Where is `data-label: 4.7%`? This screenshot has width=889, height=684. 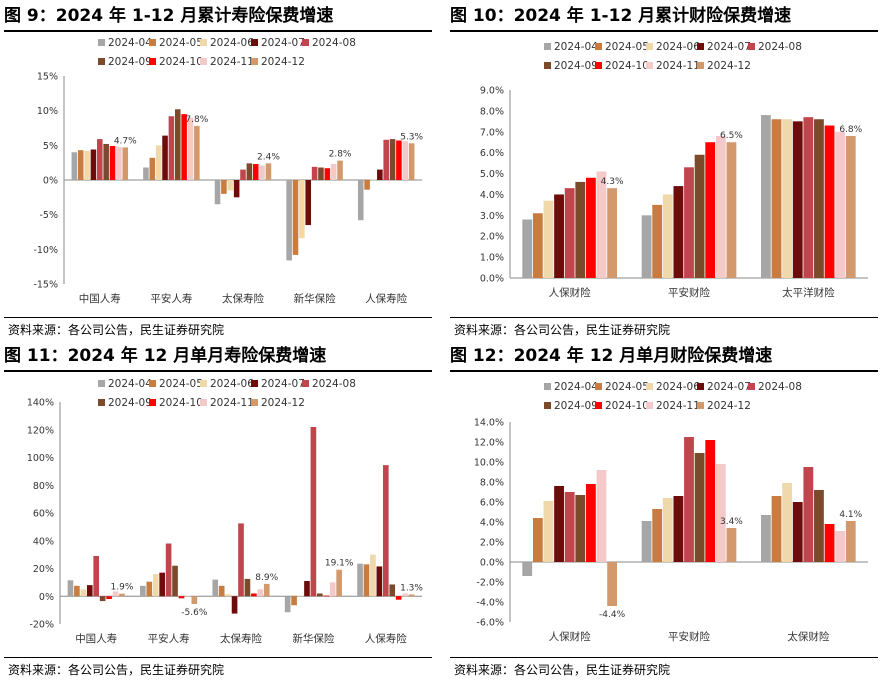
data-label: 4.7% is located at coordinates (125, 141).